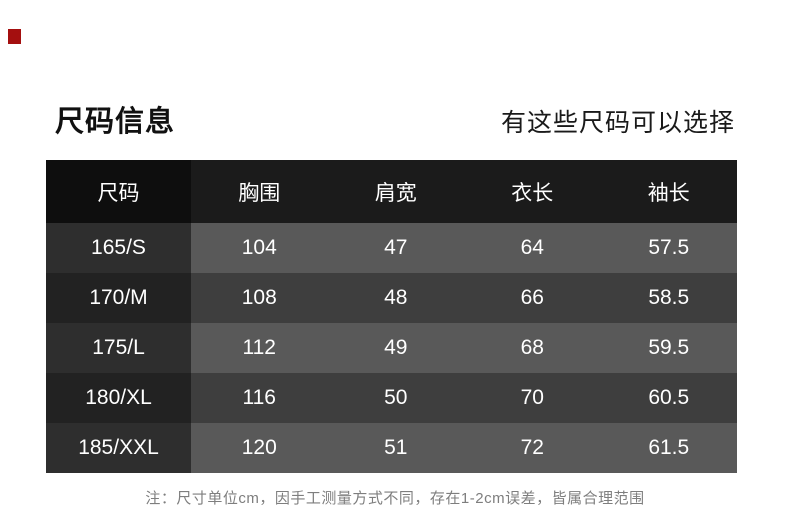 Image resolution: width=790 pixels, height=511 pixels. I want to click on shoulder-cell: 47, so click(395, 248).